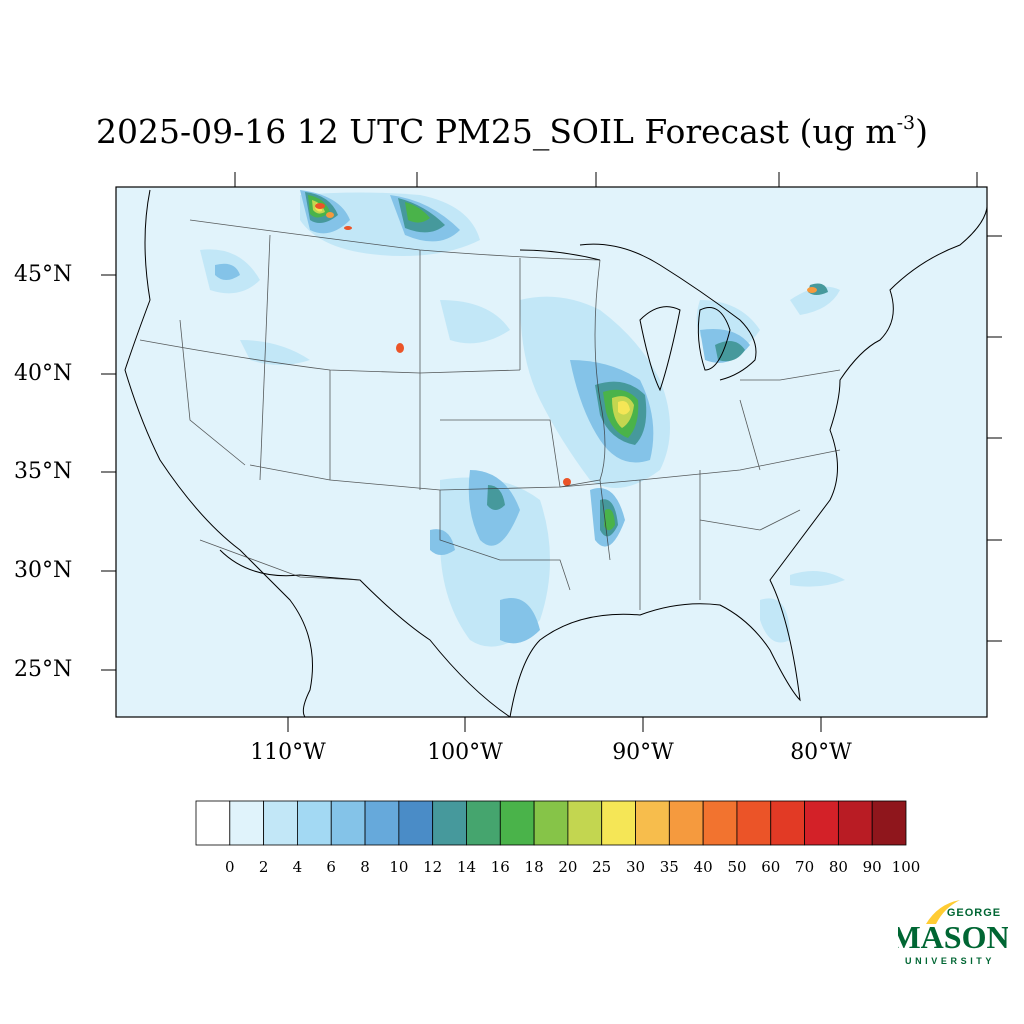 The image size is (1024, 1024). I want to click on colorbar-label: 16, so click(500, 867).